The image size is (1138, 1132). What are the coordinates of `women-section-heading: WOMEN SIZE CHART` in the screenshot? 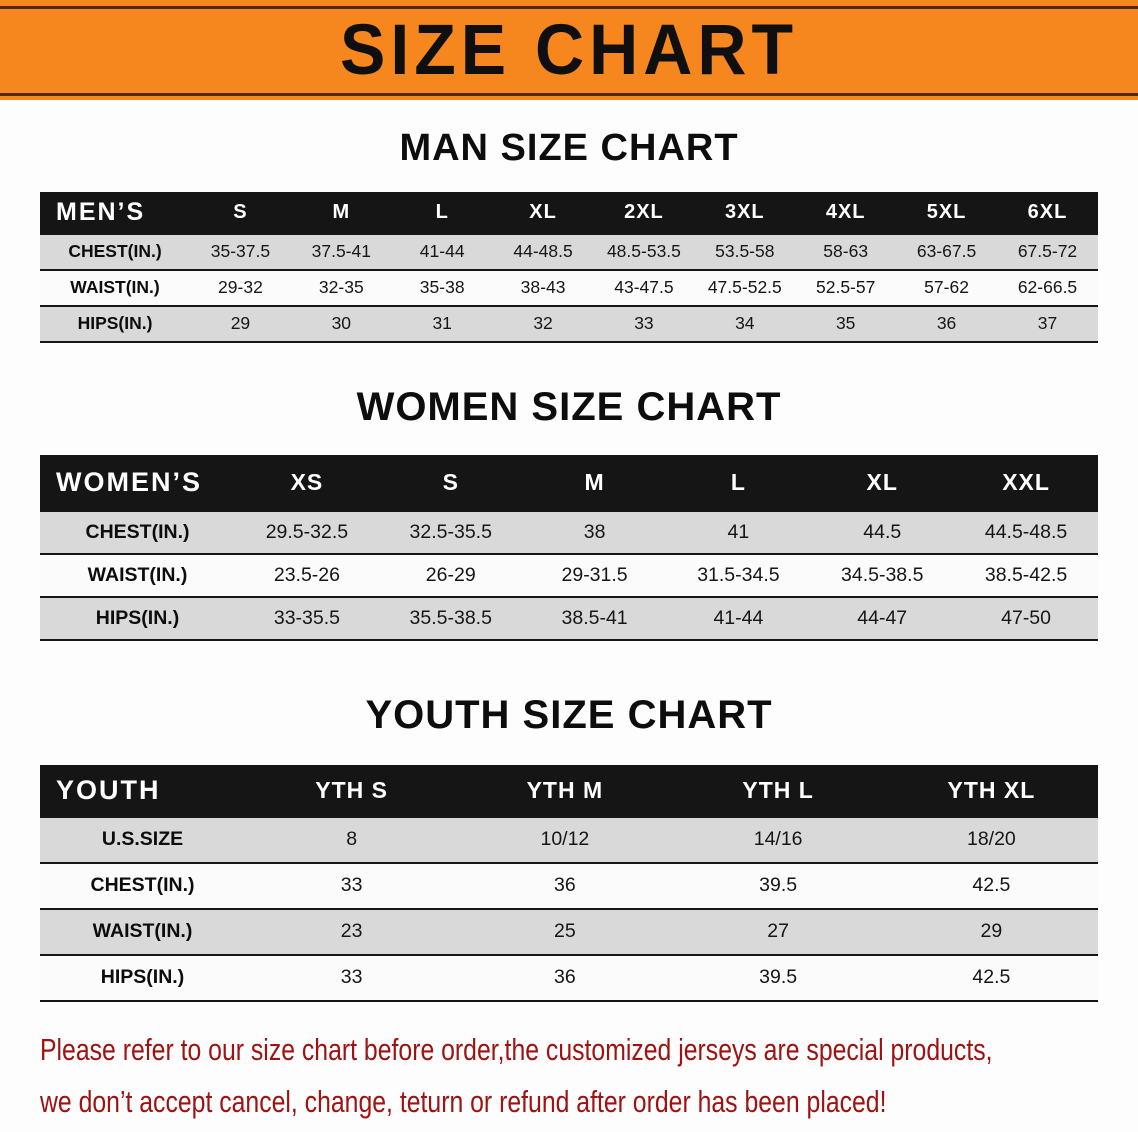 It's located at (569, 406).